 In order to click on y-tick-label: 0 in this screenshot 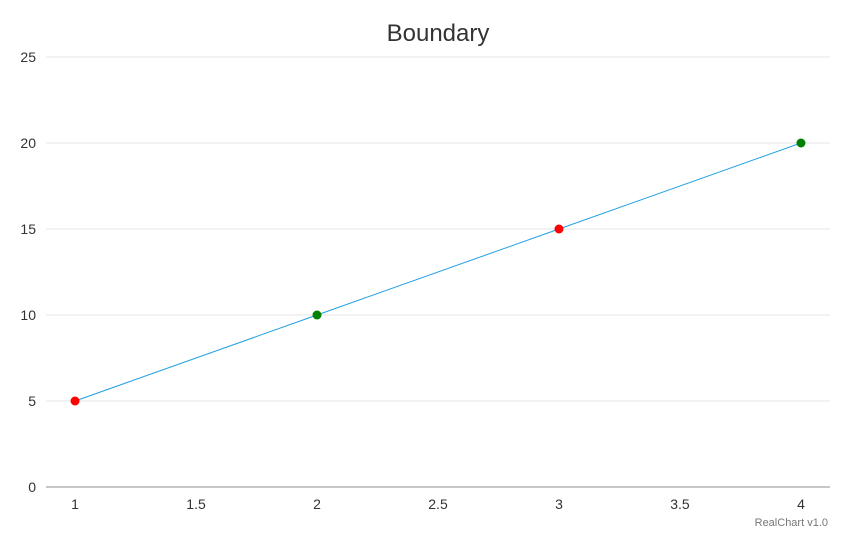, I will do `click(32, 487)`.